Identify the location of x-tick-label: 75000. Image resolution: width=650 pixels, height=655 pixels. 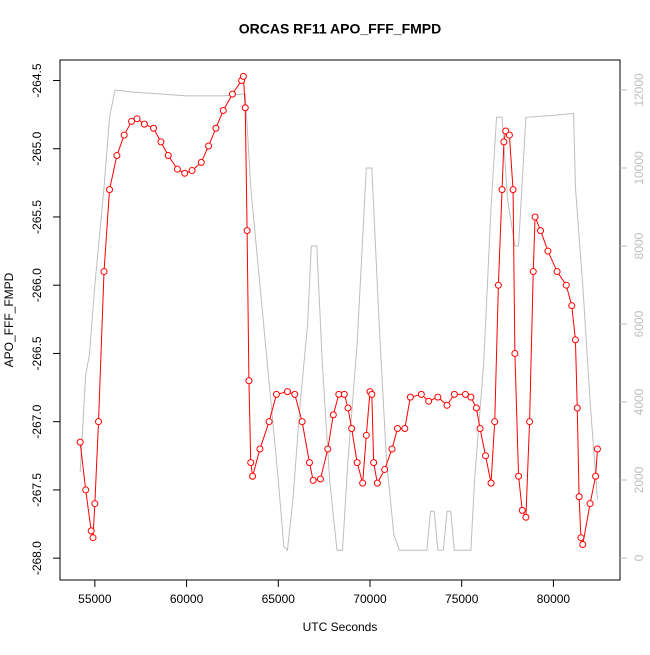
(462, 599).